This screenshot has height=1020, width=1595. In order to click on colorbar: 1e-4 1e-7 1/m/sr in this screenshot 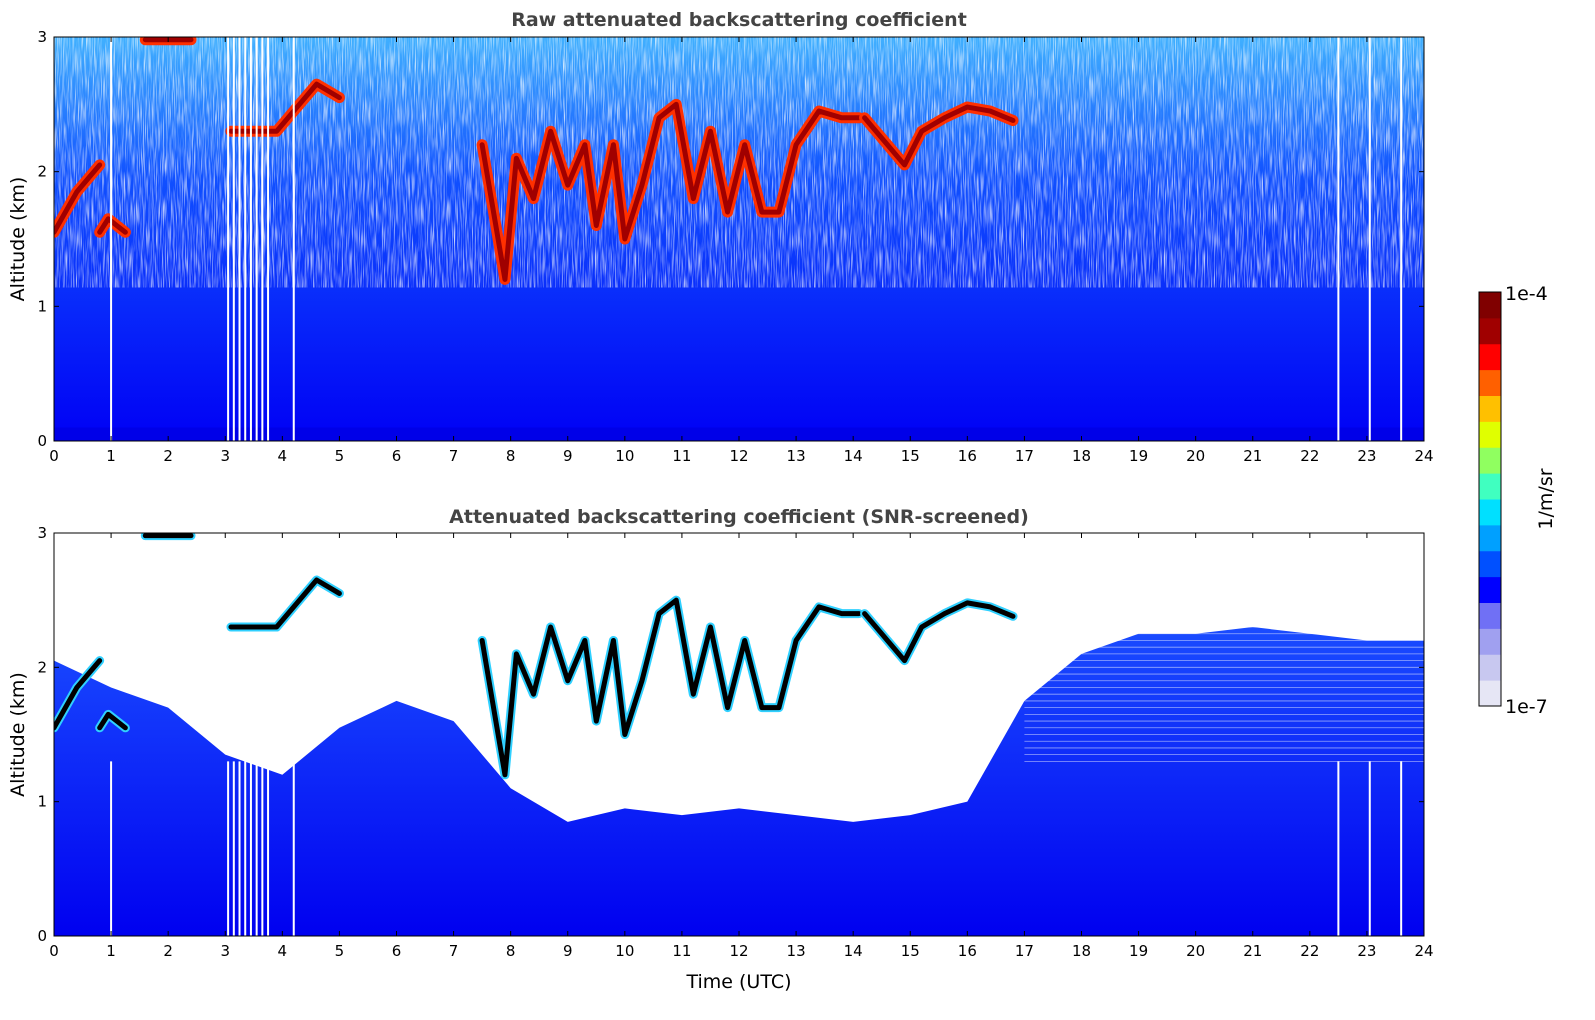, I will do `click(1517, 500)`.